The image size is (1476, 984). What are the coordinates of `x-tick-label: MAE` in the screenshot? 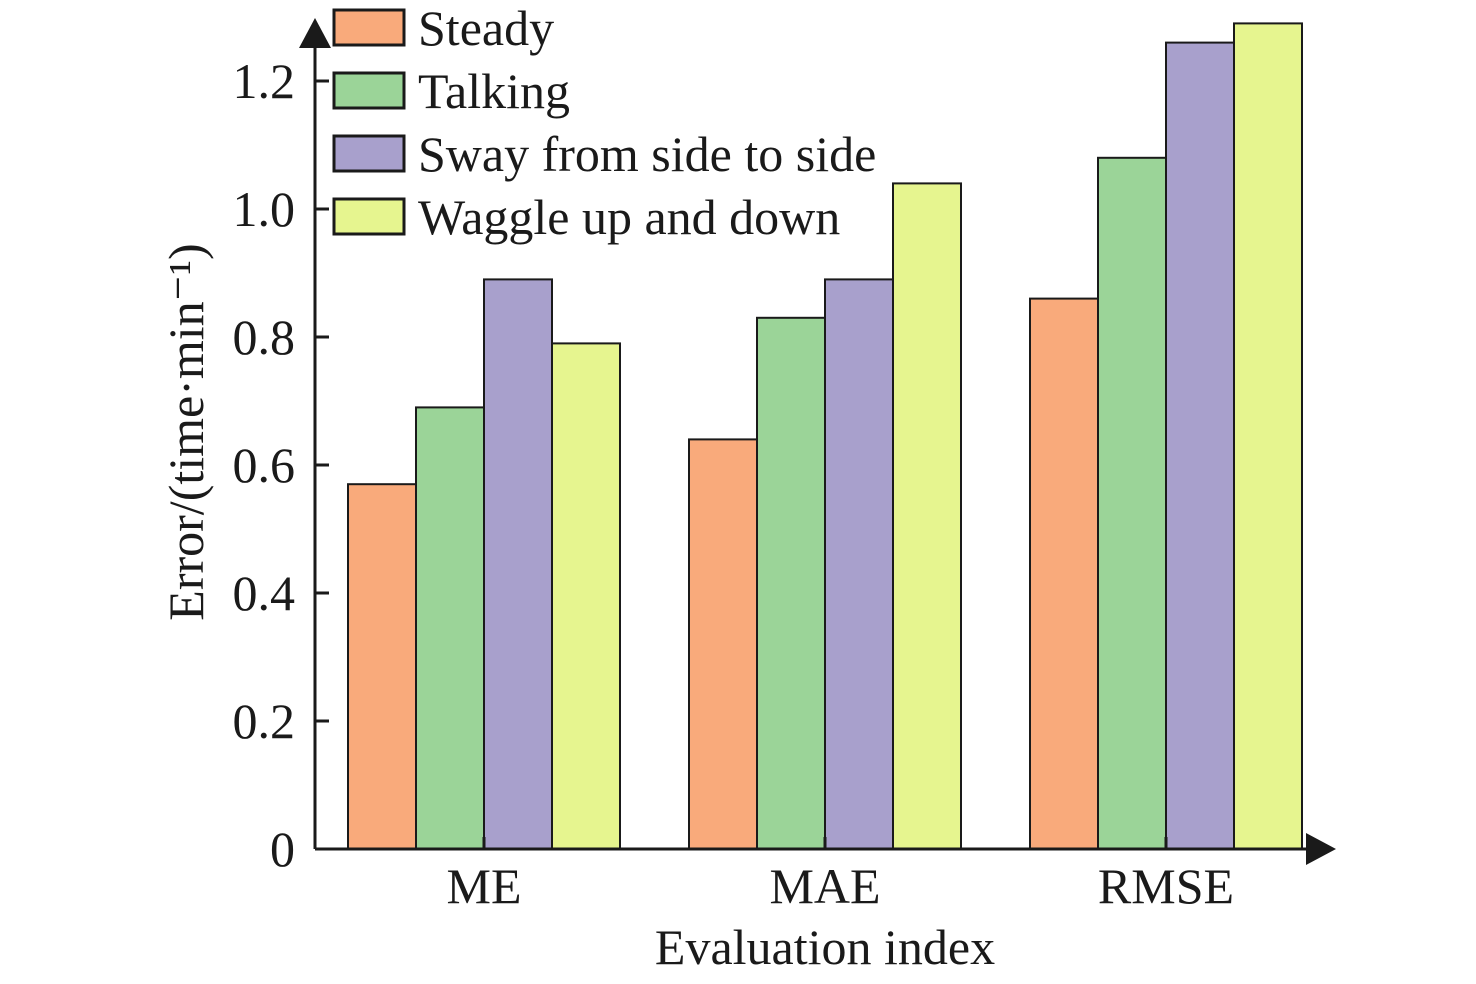 It's located at (824, 886).